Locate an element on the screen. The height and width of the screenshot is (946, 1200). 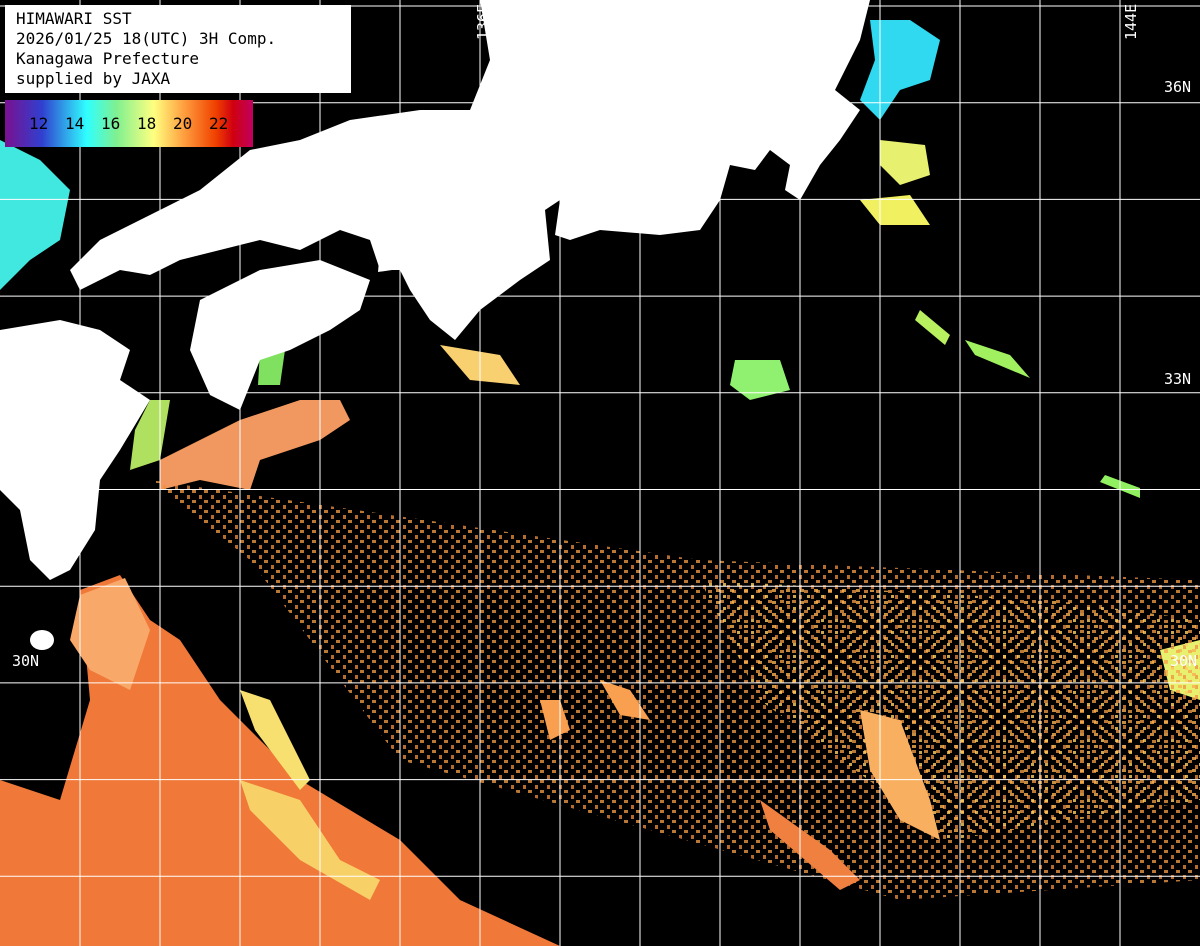
lat-label-36n: 36N is located at coordinates (1178, 87).